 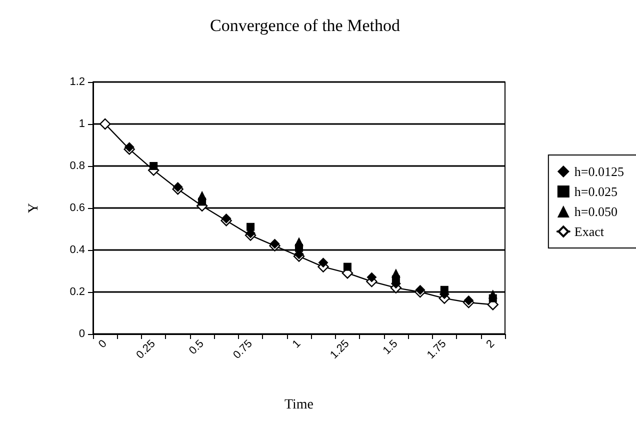 What do you see at coordinates (491, 344) in the screenshot?
I see `x-tick-label: 2` at bounding box center [491, 344].